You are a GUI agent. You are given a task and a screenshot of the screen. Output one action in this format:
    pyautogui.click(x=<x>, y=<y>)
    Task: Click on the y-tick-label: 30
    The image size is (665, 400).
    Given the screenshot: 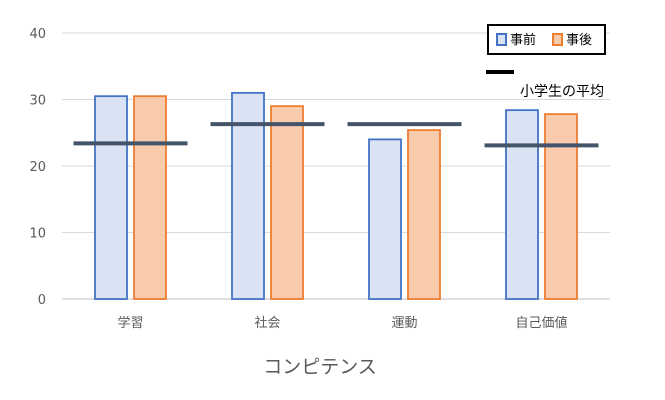 What is the action you would take?
    pyautogui.click(x=37, y=101)
    